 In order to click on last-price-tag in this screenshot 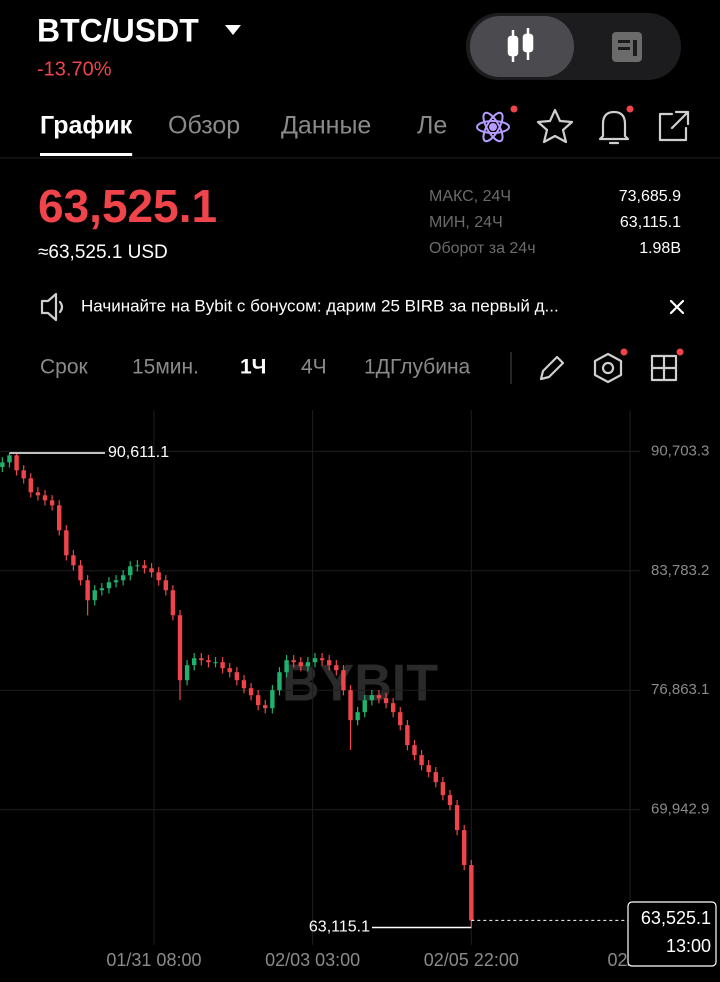, I will do `click(672, 934)`.